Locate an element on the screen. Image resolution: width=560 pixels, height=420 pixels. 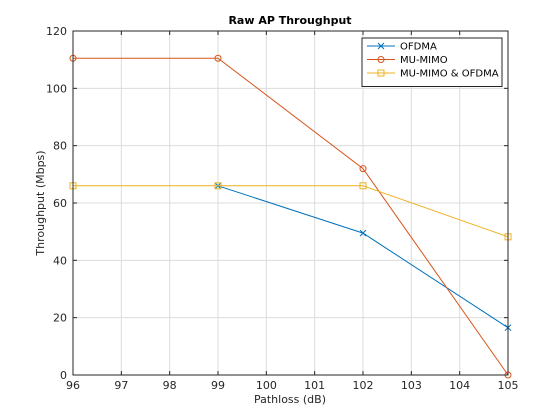
legend-label: MU-MIMO is located at coordinates (424, 60).